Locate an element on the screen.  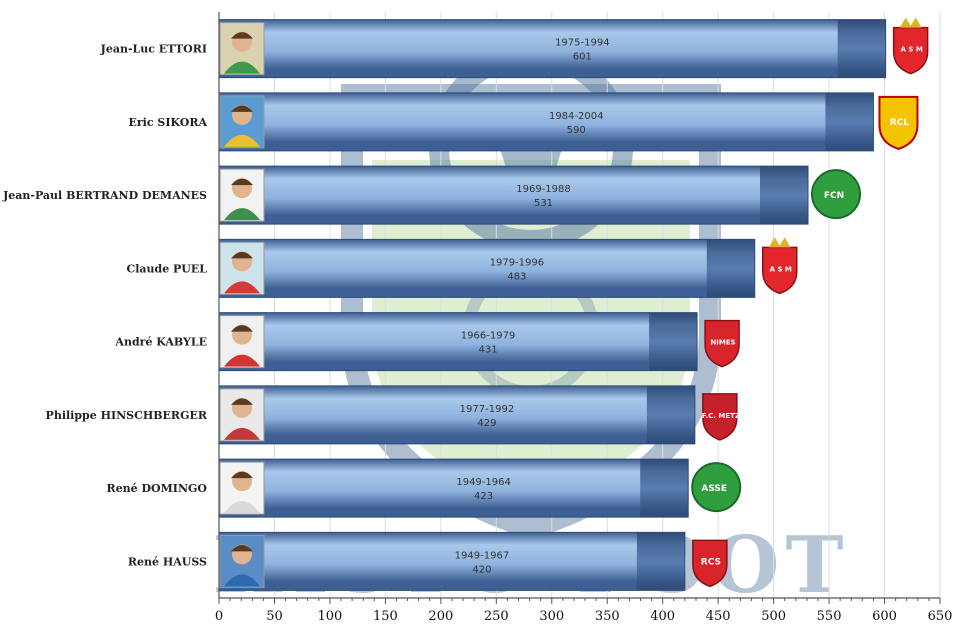
x-tick-label: 300 is located at coordinates (551, 616).